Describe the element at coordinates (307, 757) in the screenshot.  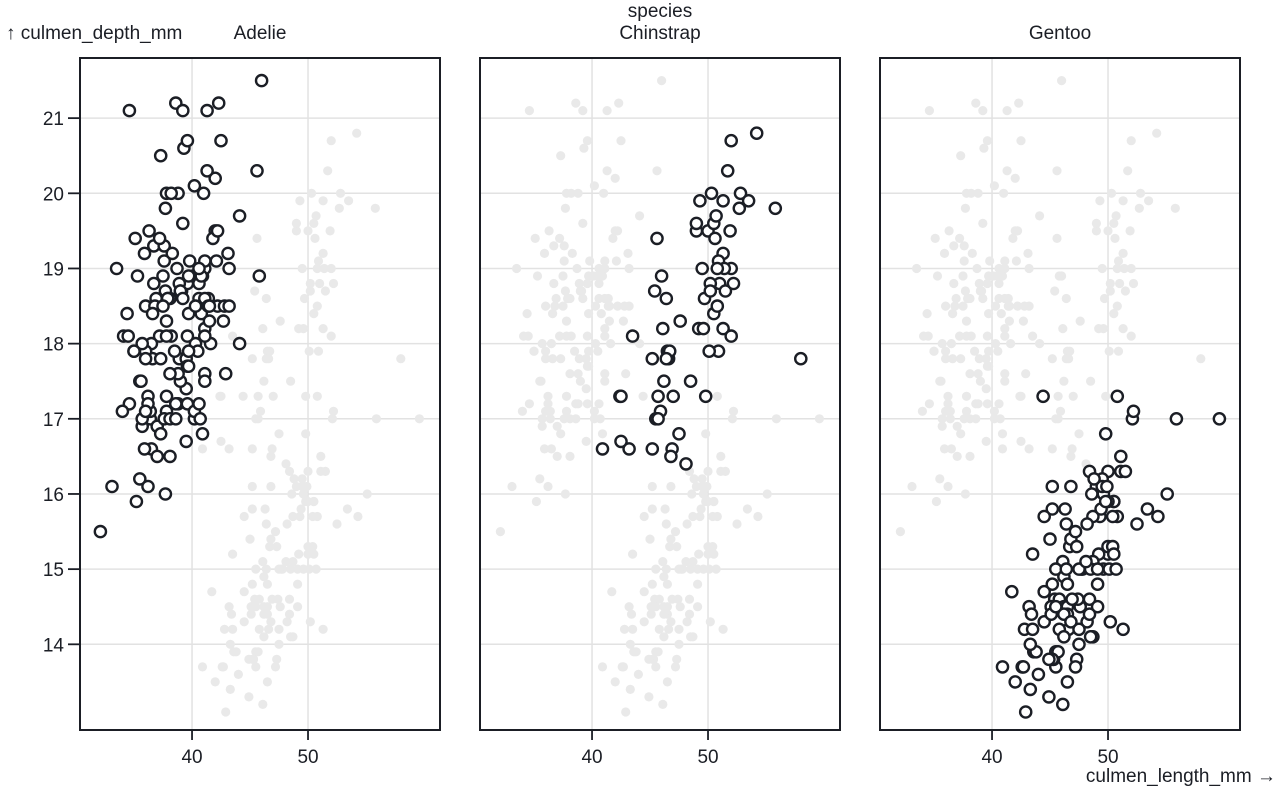
I see `x-tick-label: 50` at that location.